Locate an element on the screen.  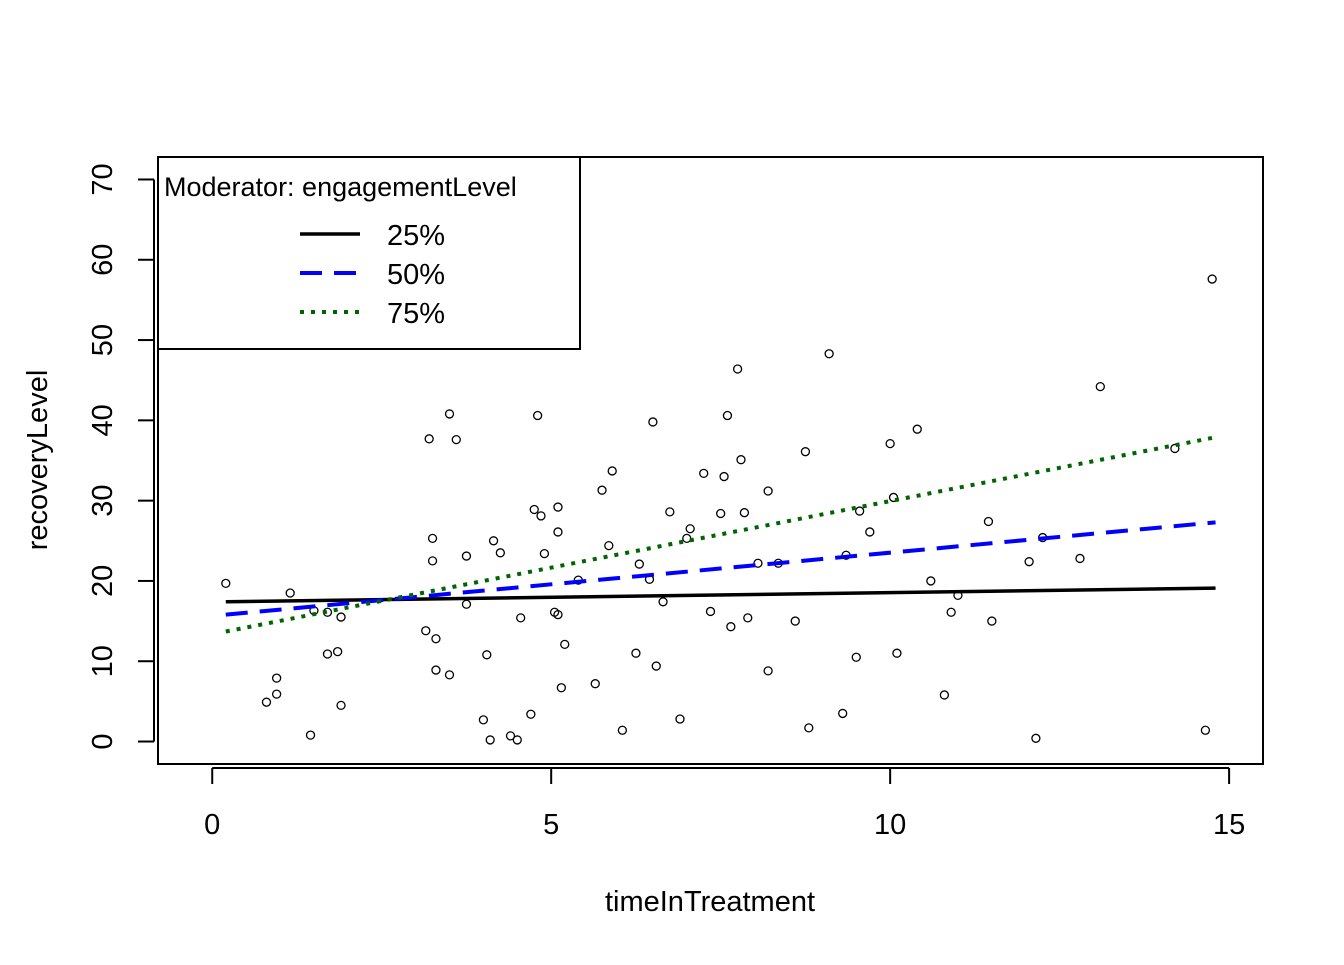
legend-label: 25% is located at coordinates (416, 236).